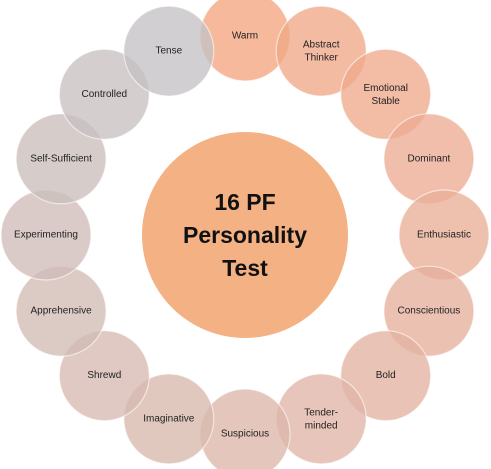 This screenshot has width=491, height=469. Describe the element at coordinates (245, 434) in the screenshot. I see `trait-label: Suspicious` at that location.